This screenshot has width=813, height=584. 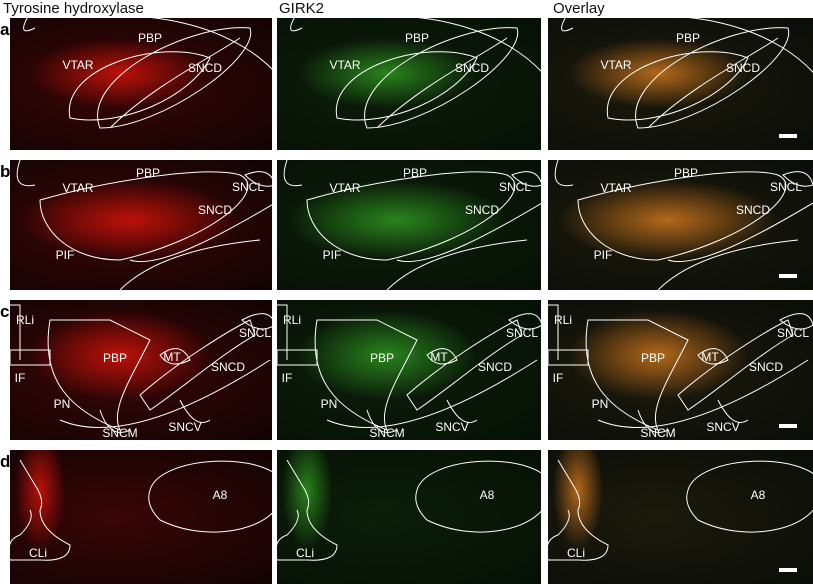 I want to click on row-letter: a, so click(x=5, y=29).